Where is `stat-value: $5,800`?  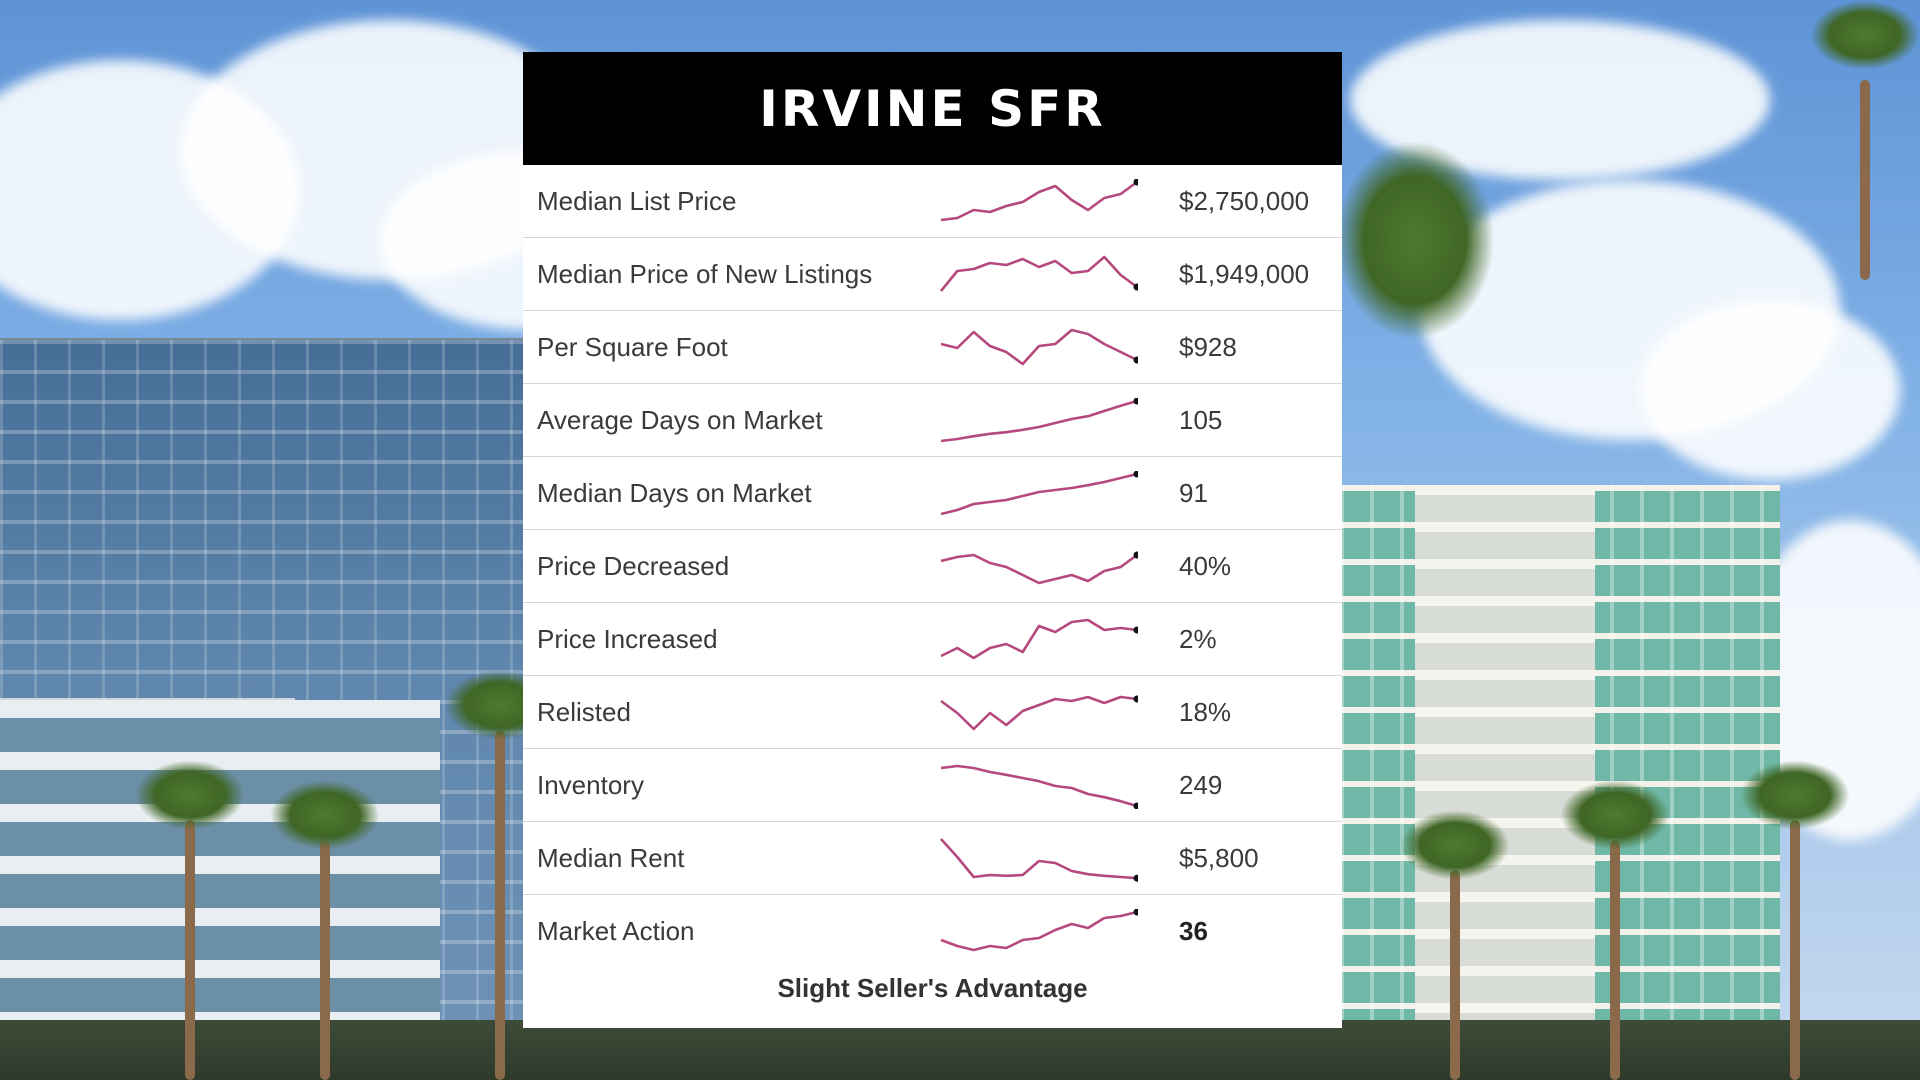
stat-value: $5,800 is located at coordinates (1219, 857).